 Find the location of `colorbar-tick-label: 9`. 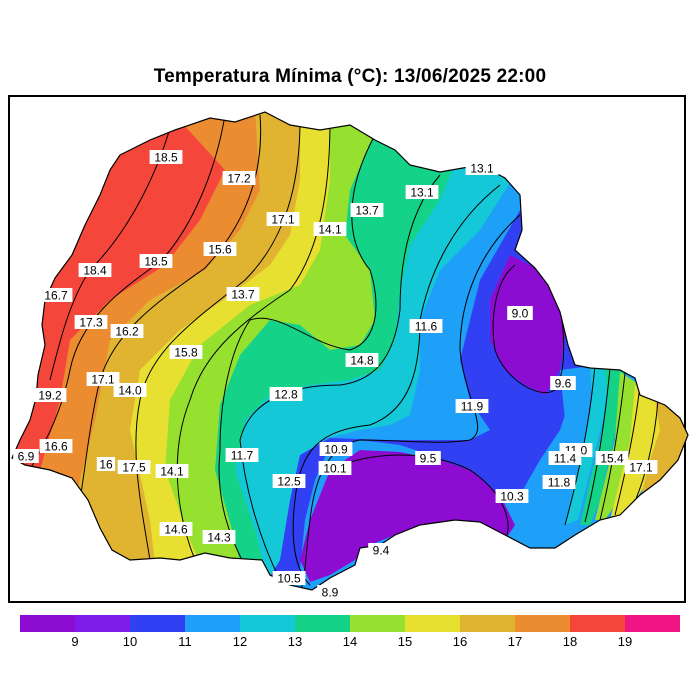

colorbar-tick-label: 9 is located at coordinates (75, 641).